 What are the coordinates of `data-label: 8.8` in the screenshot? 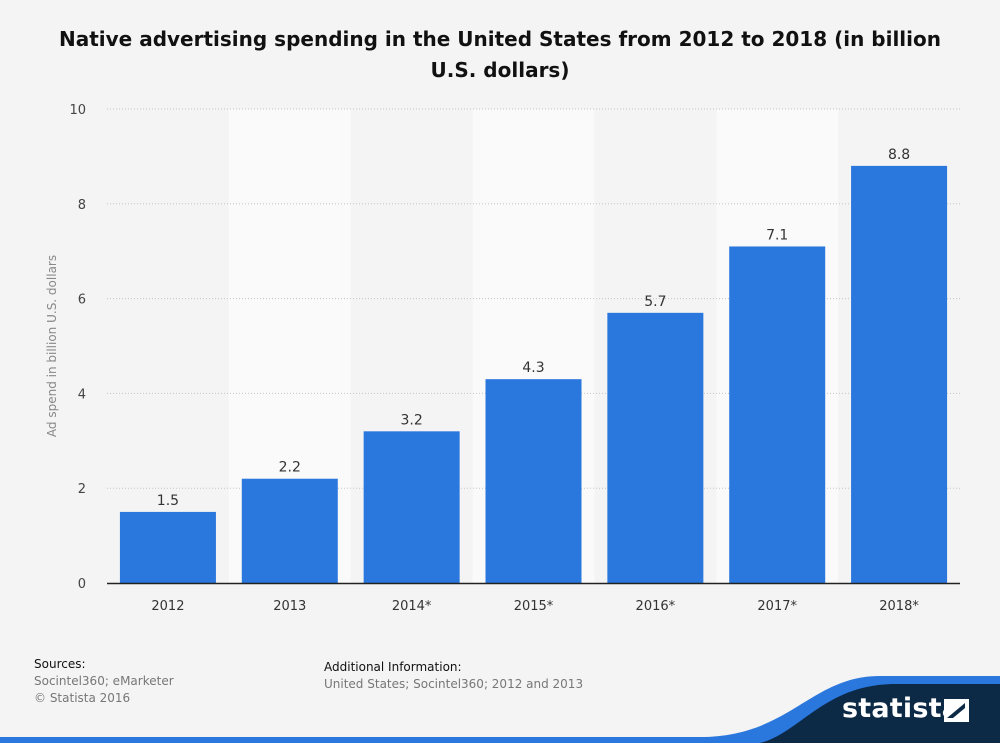 It's located at (899, 155).